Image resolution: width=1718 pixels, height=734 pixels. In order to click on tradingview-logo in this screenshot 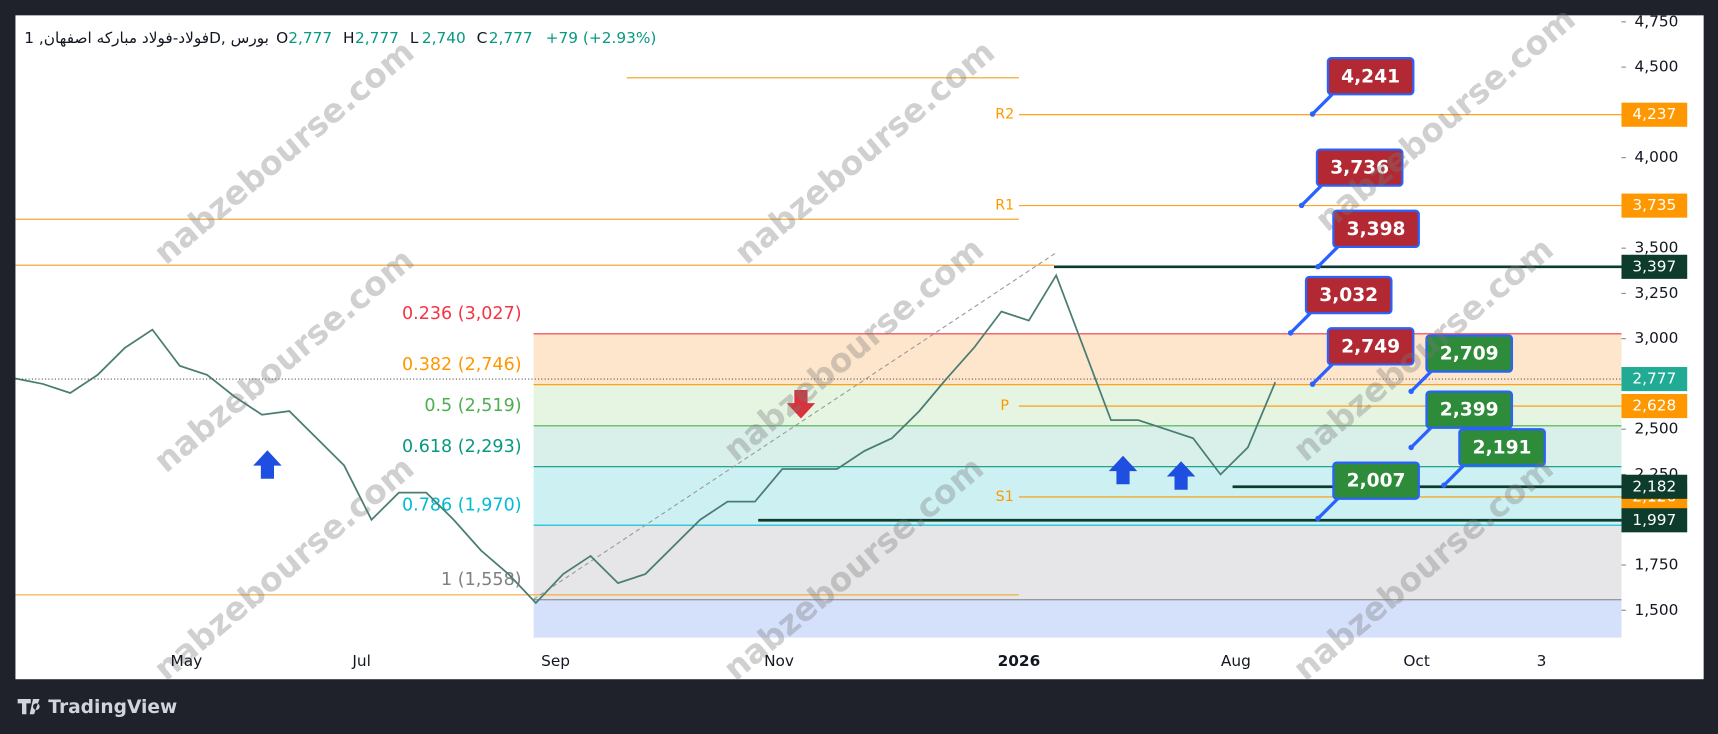, I will do `click(28, 706)`.